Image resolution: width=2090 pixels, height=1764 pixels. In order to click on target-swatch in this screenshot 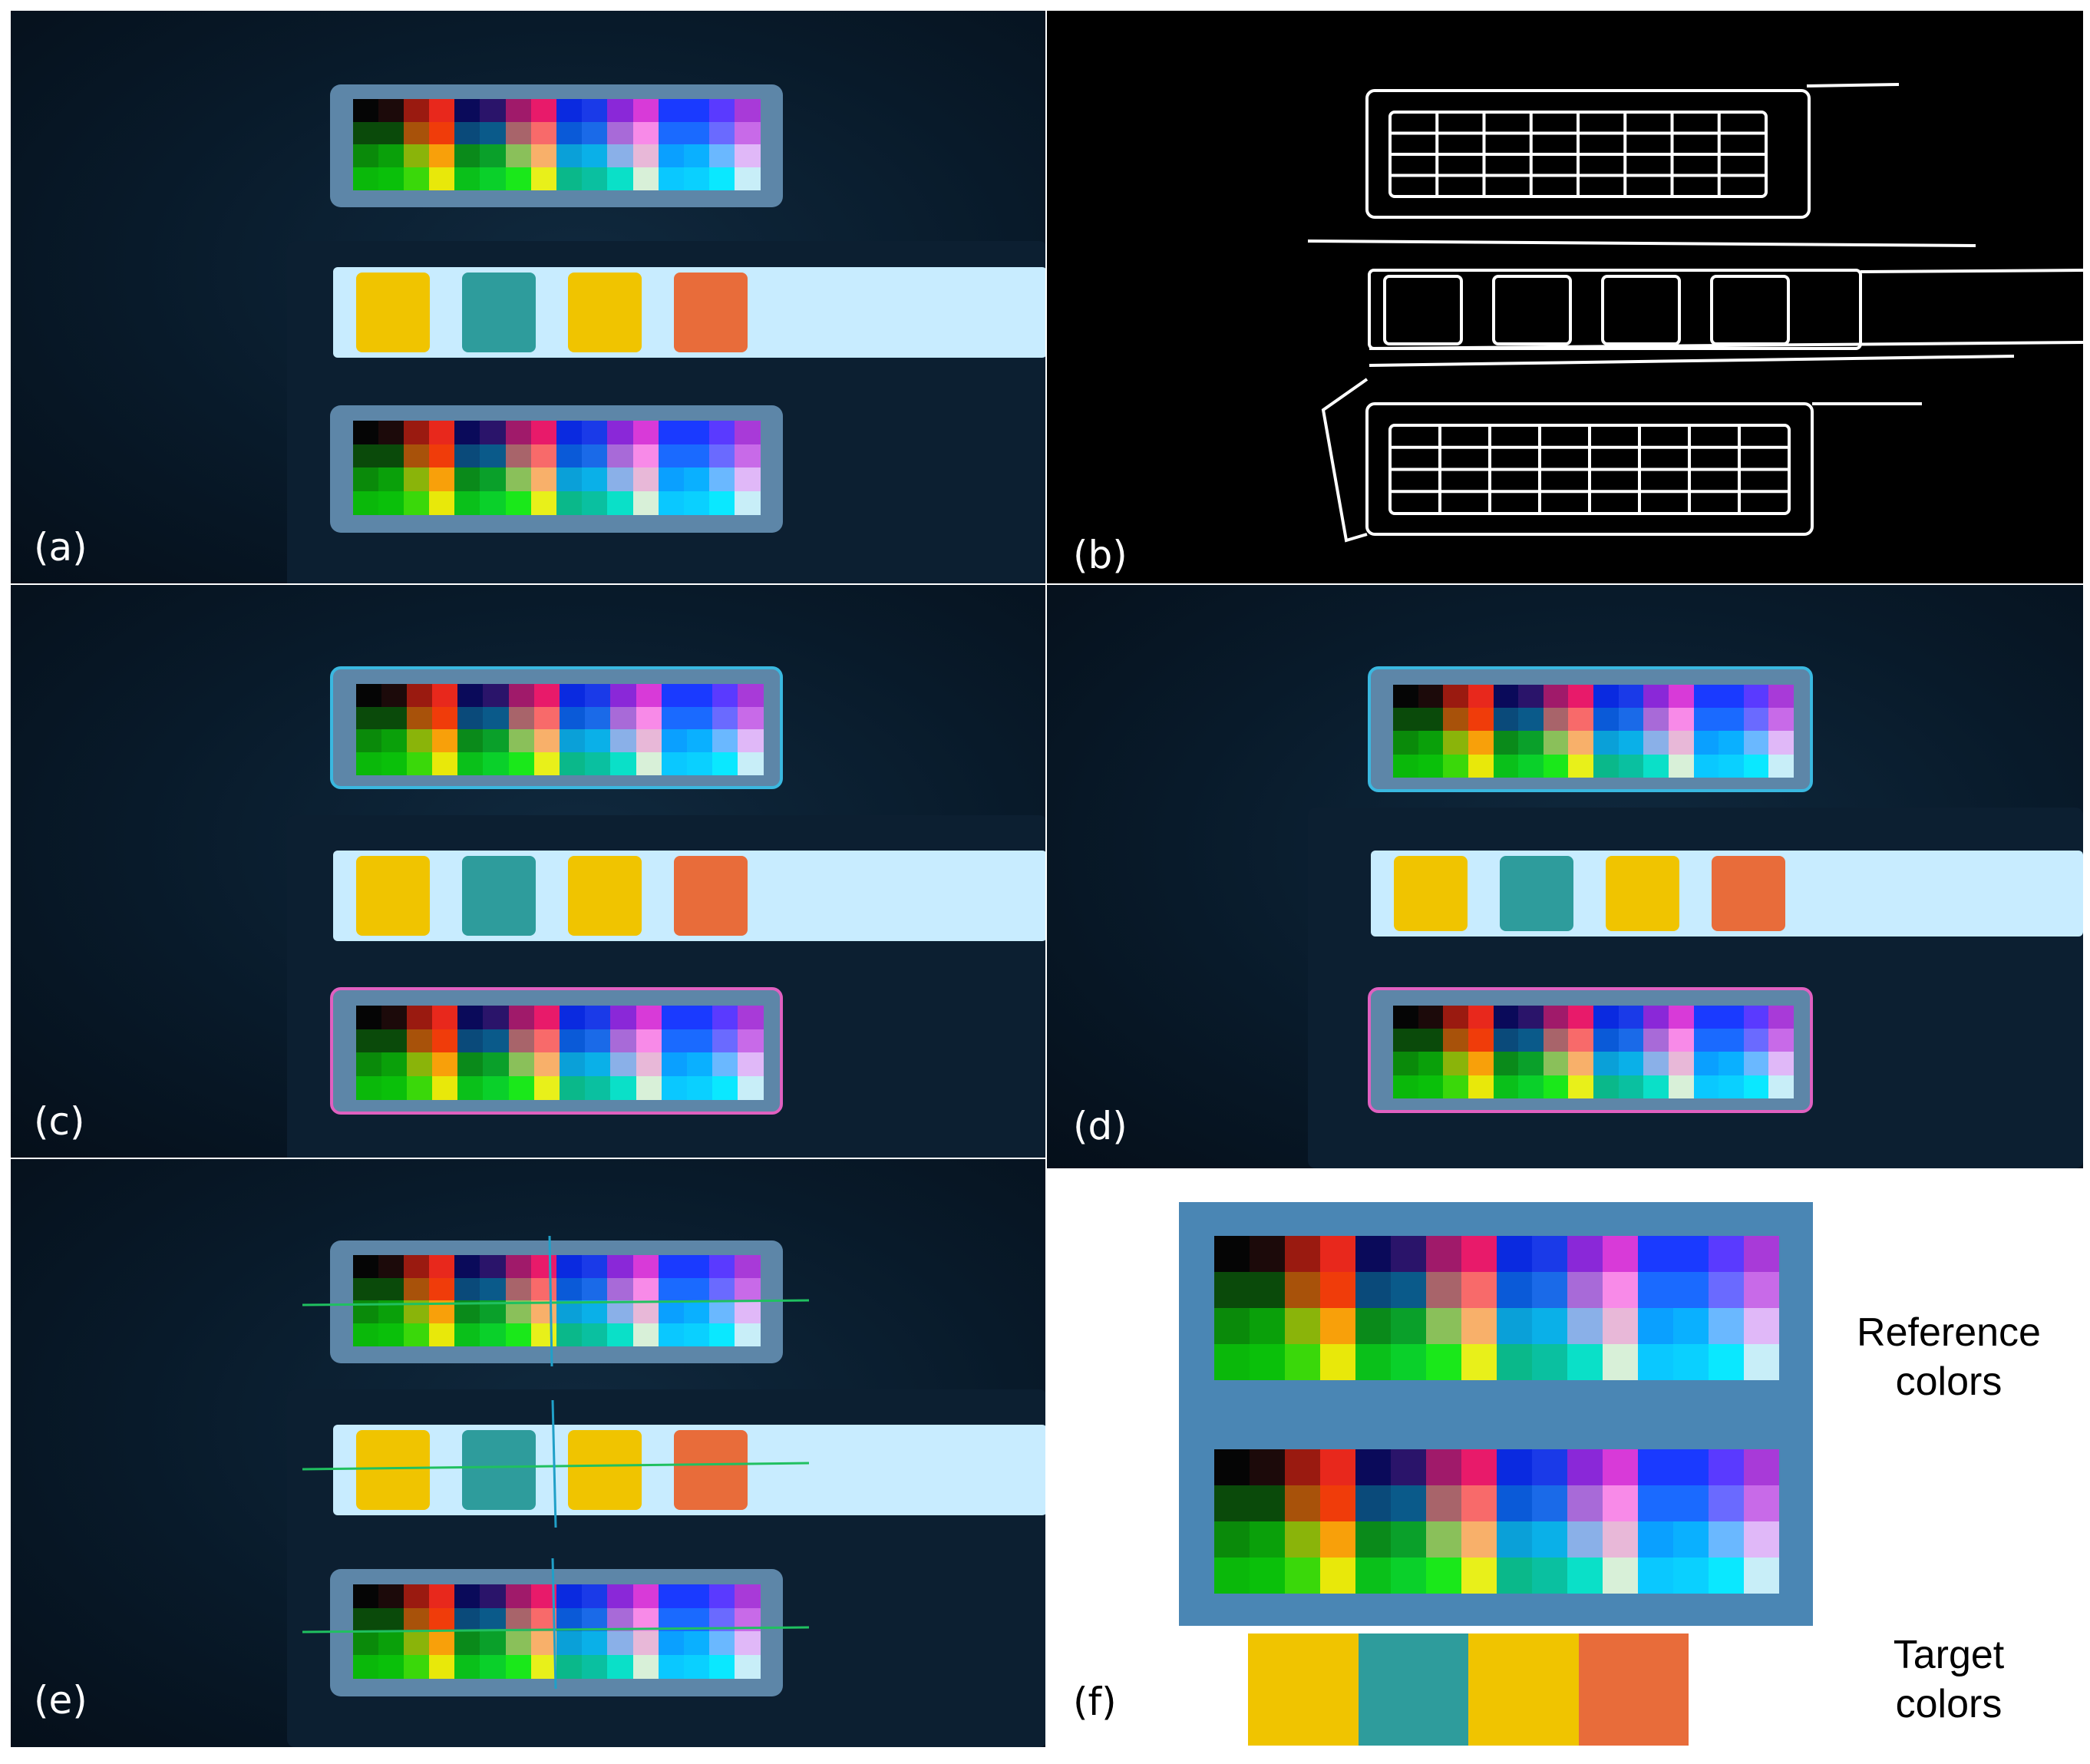, I will do `click(605, 896)`.